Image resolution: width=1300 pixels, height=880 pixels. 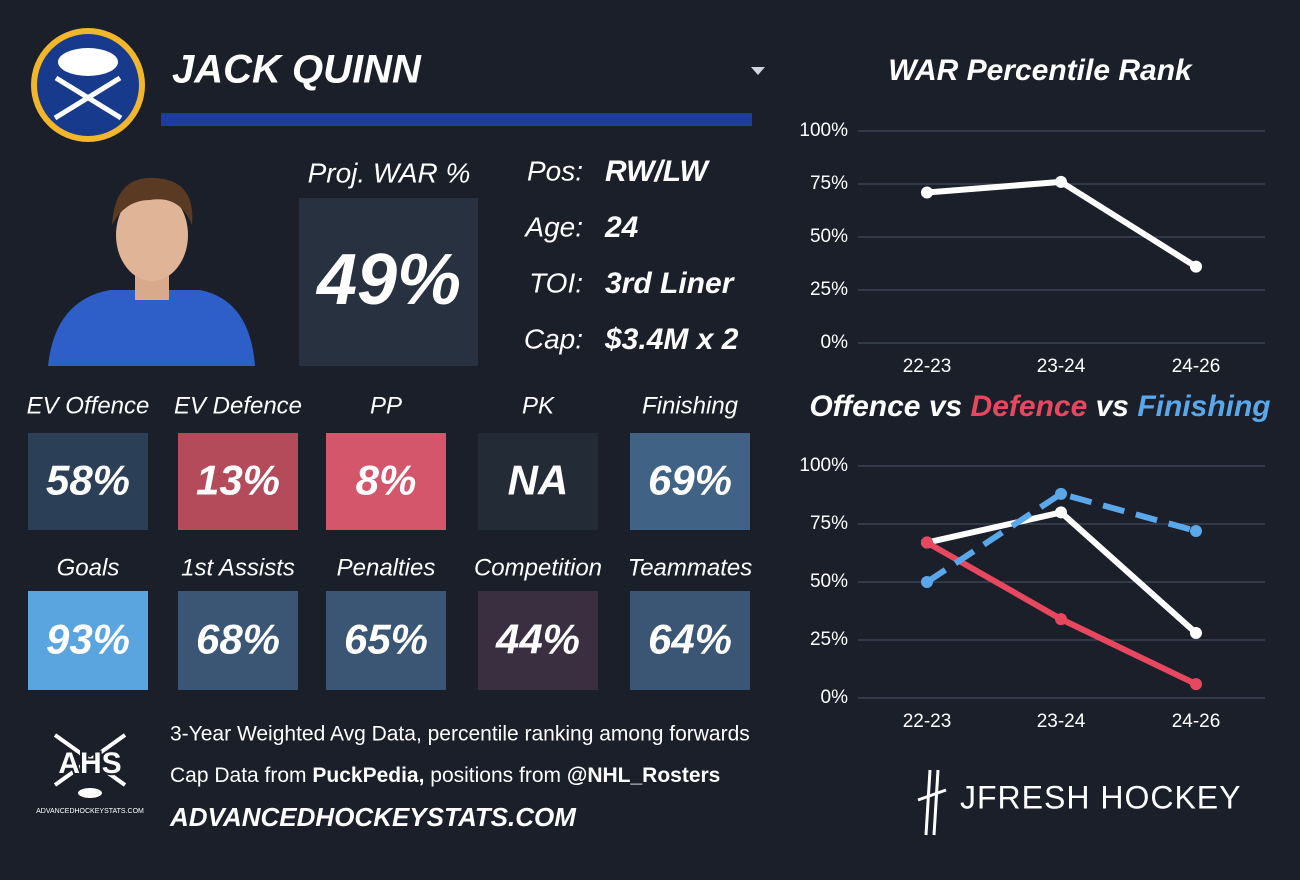 I want to click on info-label: Age:, so click(x=553, y=226).